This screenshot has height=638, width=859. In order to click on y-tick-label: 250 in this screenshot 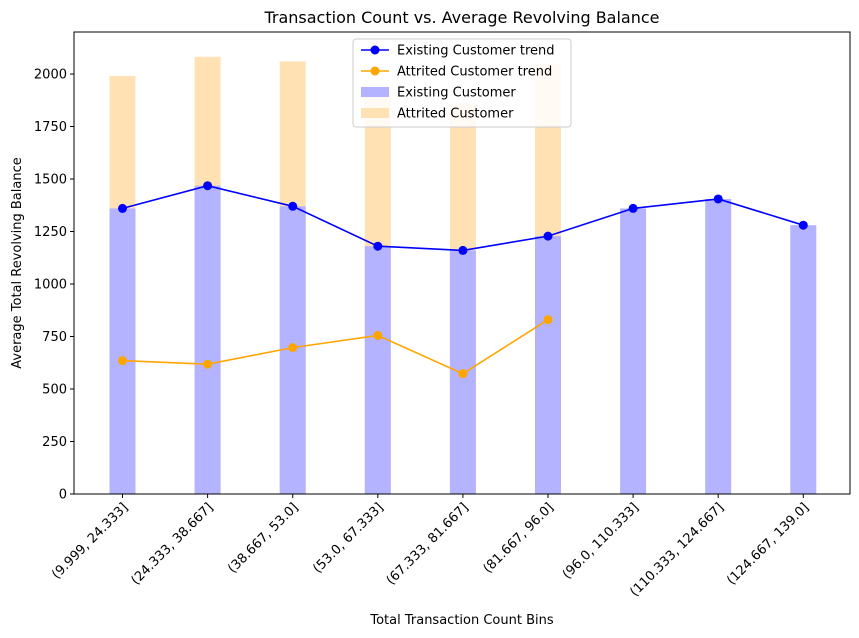, I will do `click(54, 442)`.